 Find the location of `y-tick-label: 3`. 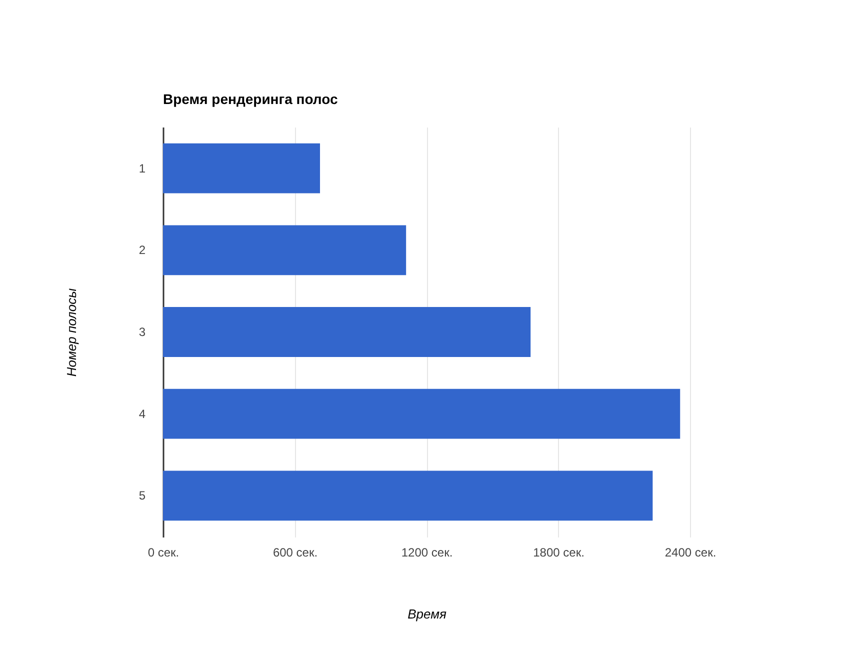

y-tick-label: 3 is located at coordinates (142, 332).